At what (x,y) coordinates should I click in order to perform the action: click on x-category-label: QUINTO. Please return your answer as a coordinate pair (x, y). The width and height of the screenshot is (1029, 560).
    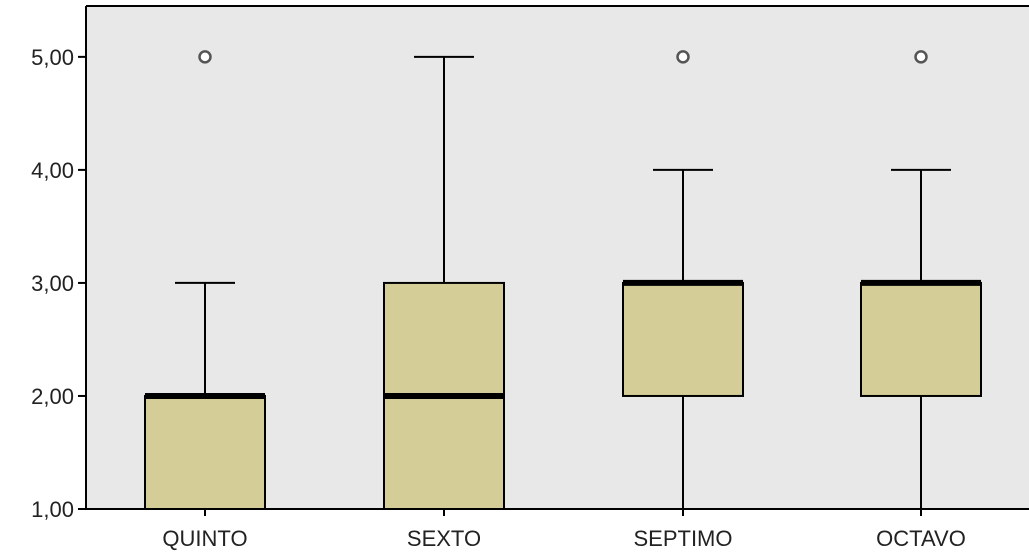
    Looking at the image, I should click on (204, 538).